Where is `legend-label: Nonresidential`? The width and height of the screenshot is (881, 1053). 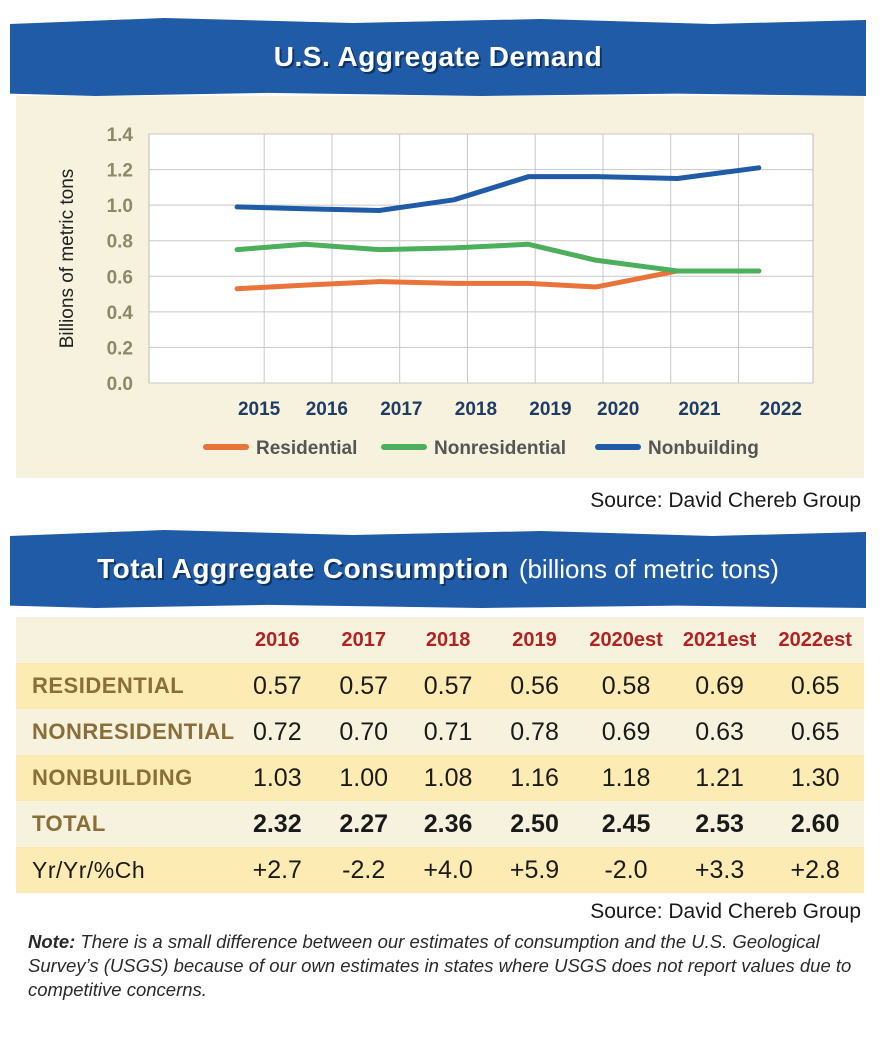
legend-label: Nonresidential is located at coordinates (500, 448).